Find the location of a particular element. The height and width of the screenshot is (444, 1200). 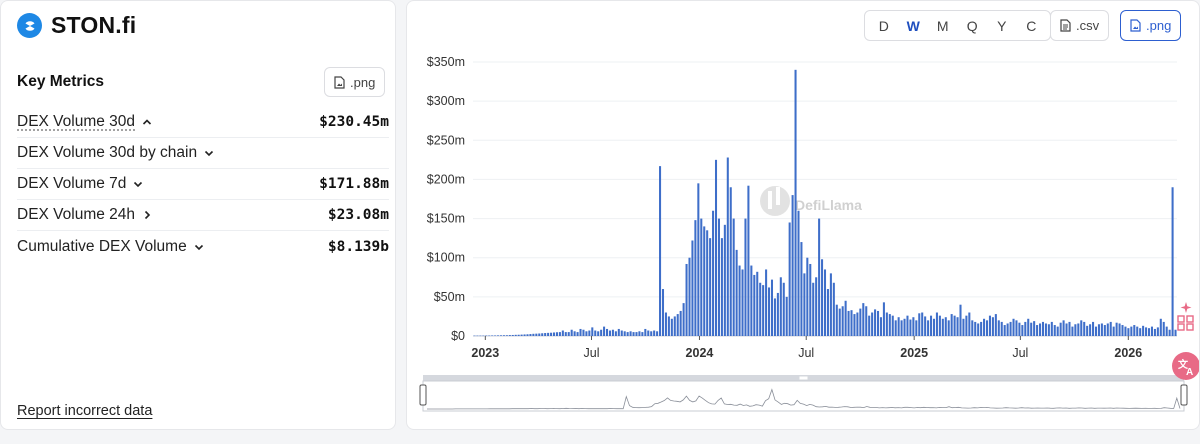

metric-row-dex-volume-30d-by-chain: DEX Volume 30d by chain is located at coordinates (203, 153).